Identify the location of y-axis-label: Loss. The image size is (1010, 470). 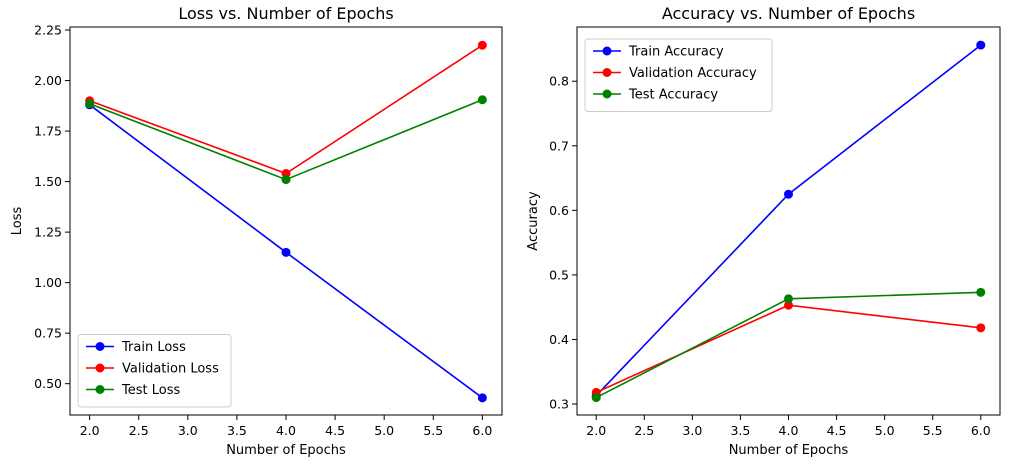
(17, 221).